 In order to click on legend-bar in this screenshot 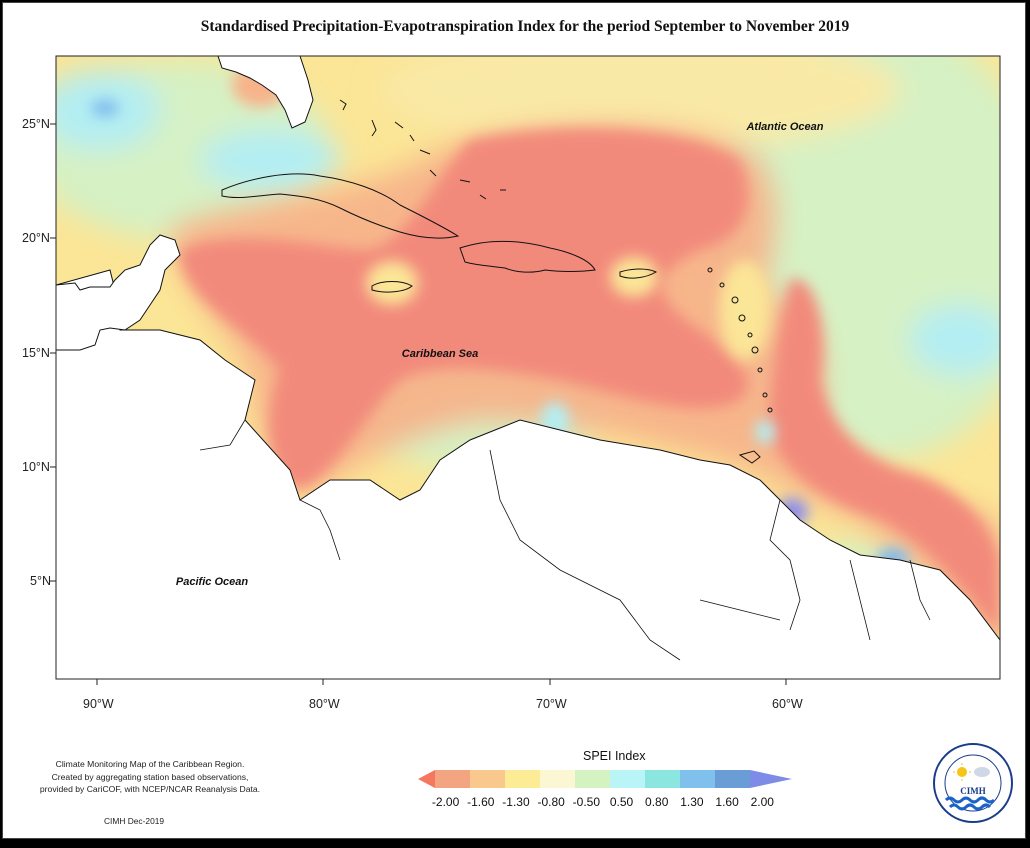, I will do `click(605, 779)`.